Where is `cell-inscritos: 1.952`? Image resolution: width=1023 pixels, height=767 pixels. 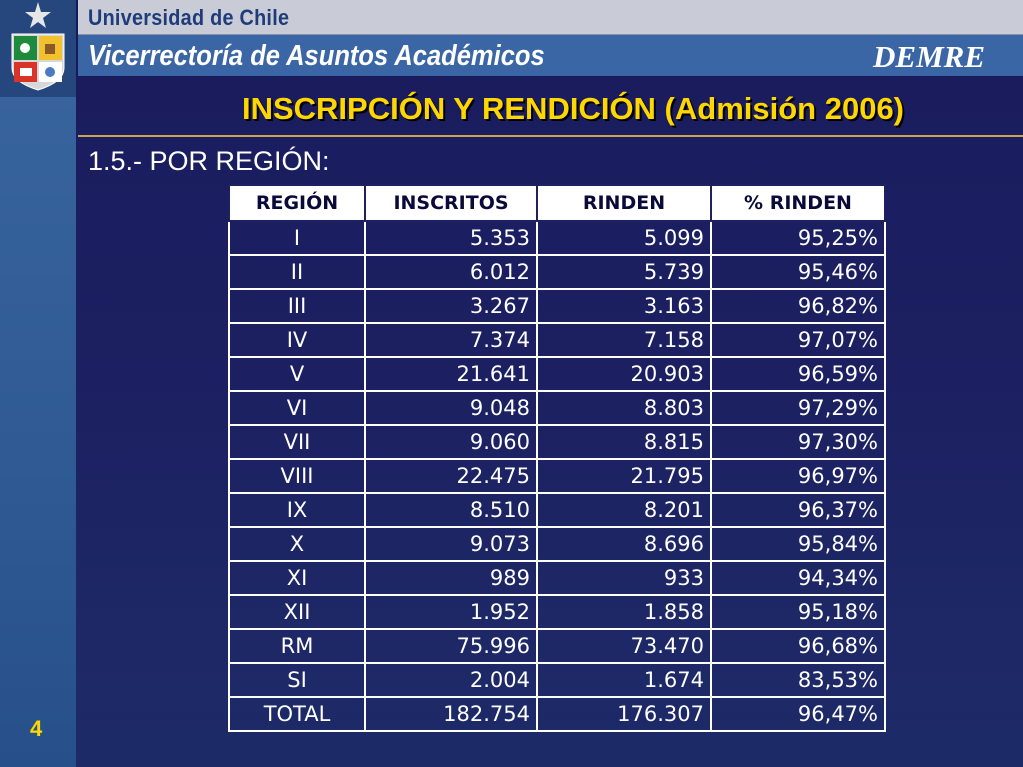 cell-inscritos: 1.952 is located at coordinates (451, 612).